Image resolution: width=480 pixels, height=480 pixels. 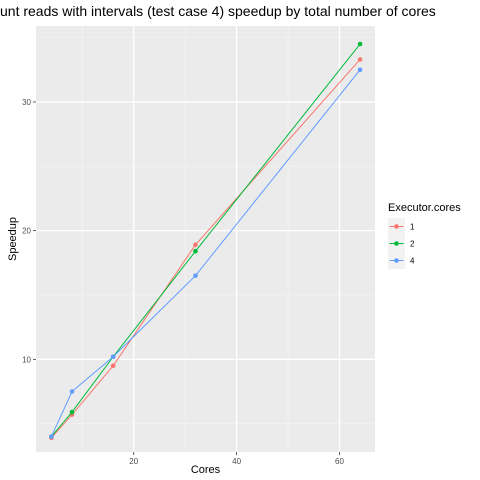 I want to click on legend: Executor.cores 1 2 4, so click(x=424, y=235).